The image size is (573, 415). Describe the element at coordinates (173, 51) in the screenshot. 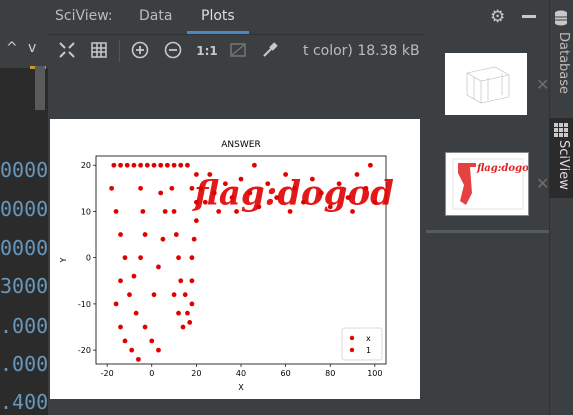

I see `zoom-out-icon` at that location.